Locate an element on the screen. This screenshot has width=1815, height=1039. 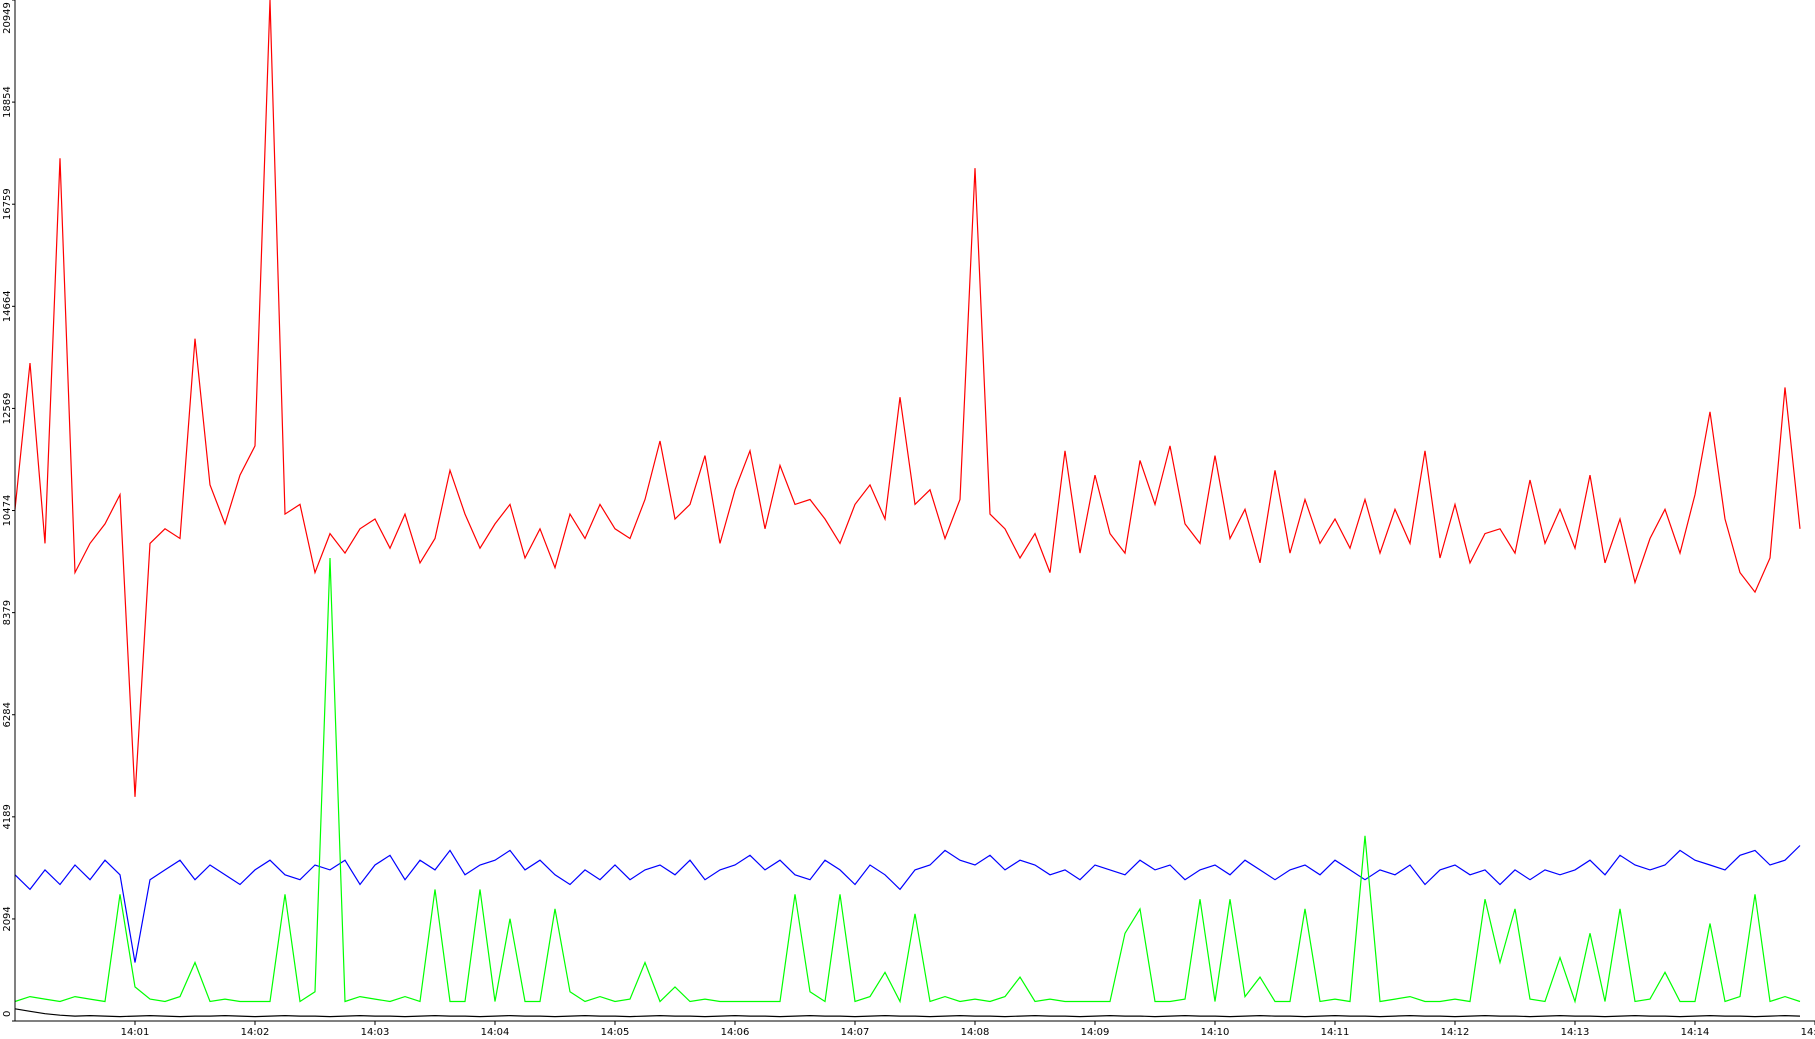
y-tick-label: 6284 is located at coordinates (7, 714).